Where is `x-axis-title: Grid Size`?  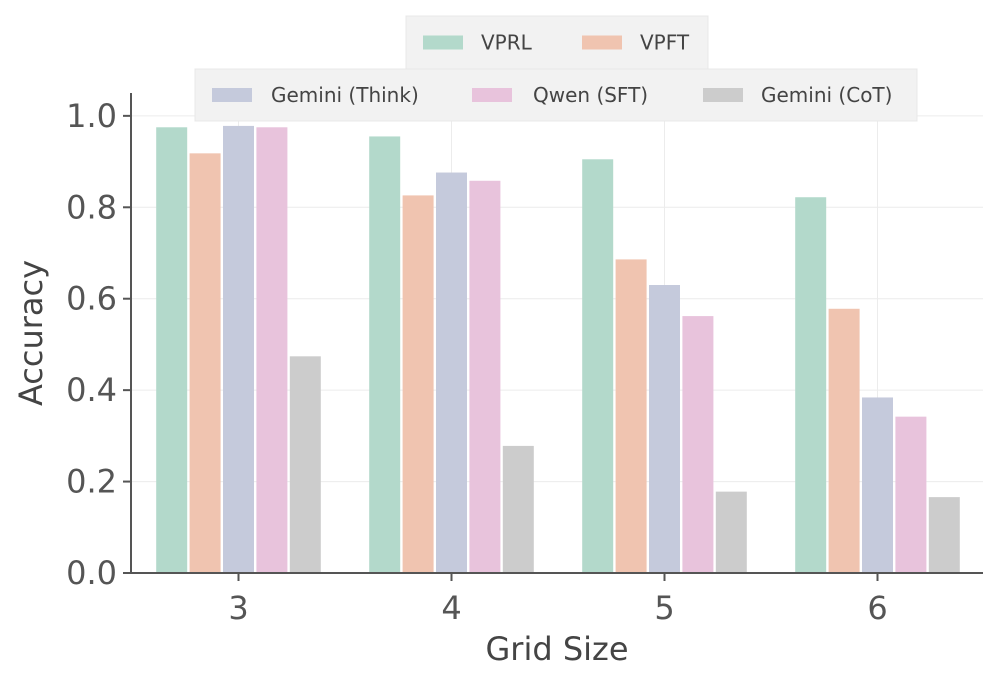
x-axis-title: Grid Size is located at coordinates (556, 649).